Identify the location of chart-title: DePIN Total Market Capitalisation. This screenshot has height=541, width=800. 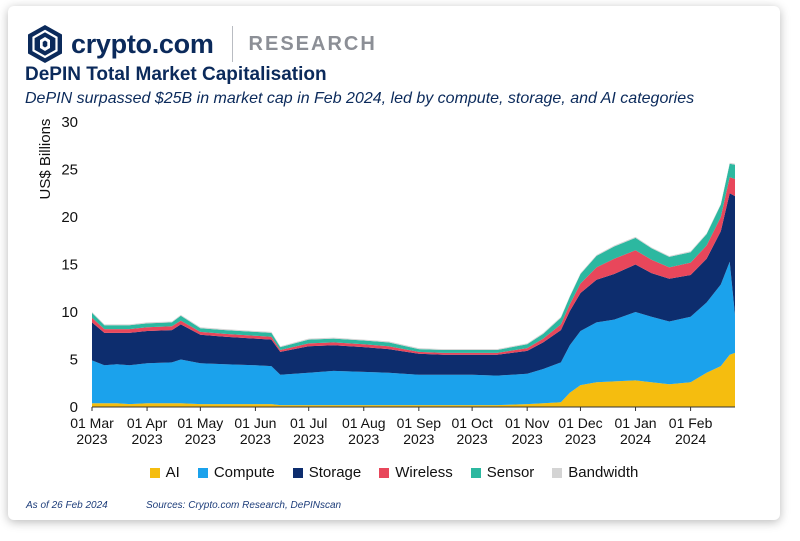
(176, 74).